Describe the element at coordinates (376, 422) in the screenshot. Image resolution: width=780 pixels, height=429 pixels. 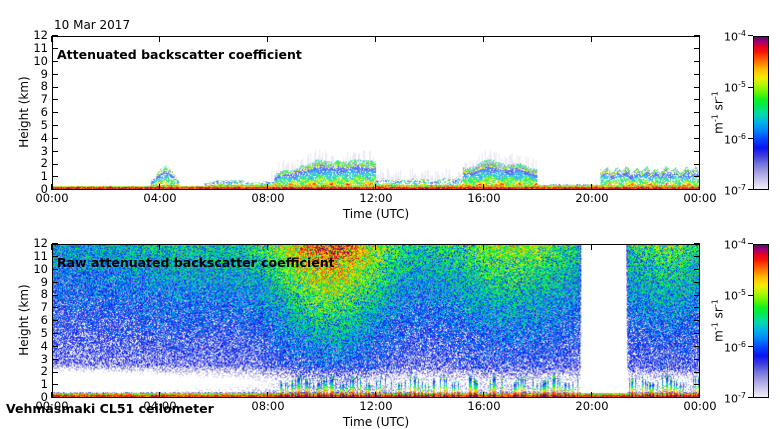
I see `x-axis-title: Time (UTC)` at that location.